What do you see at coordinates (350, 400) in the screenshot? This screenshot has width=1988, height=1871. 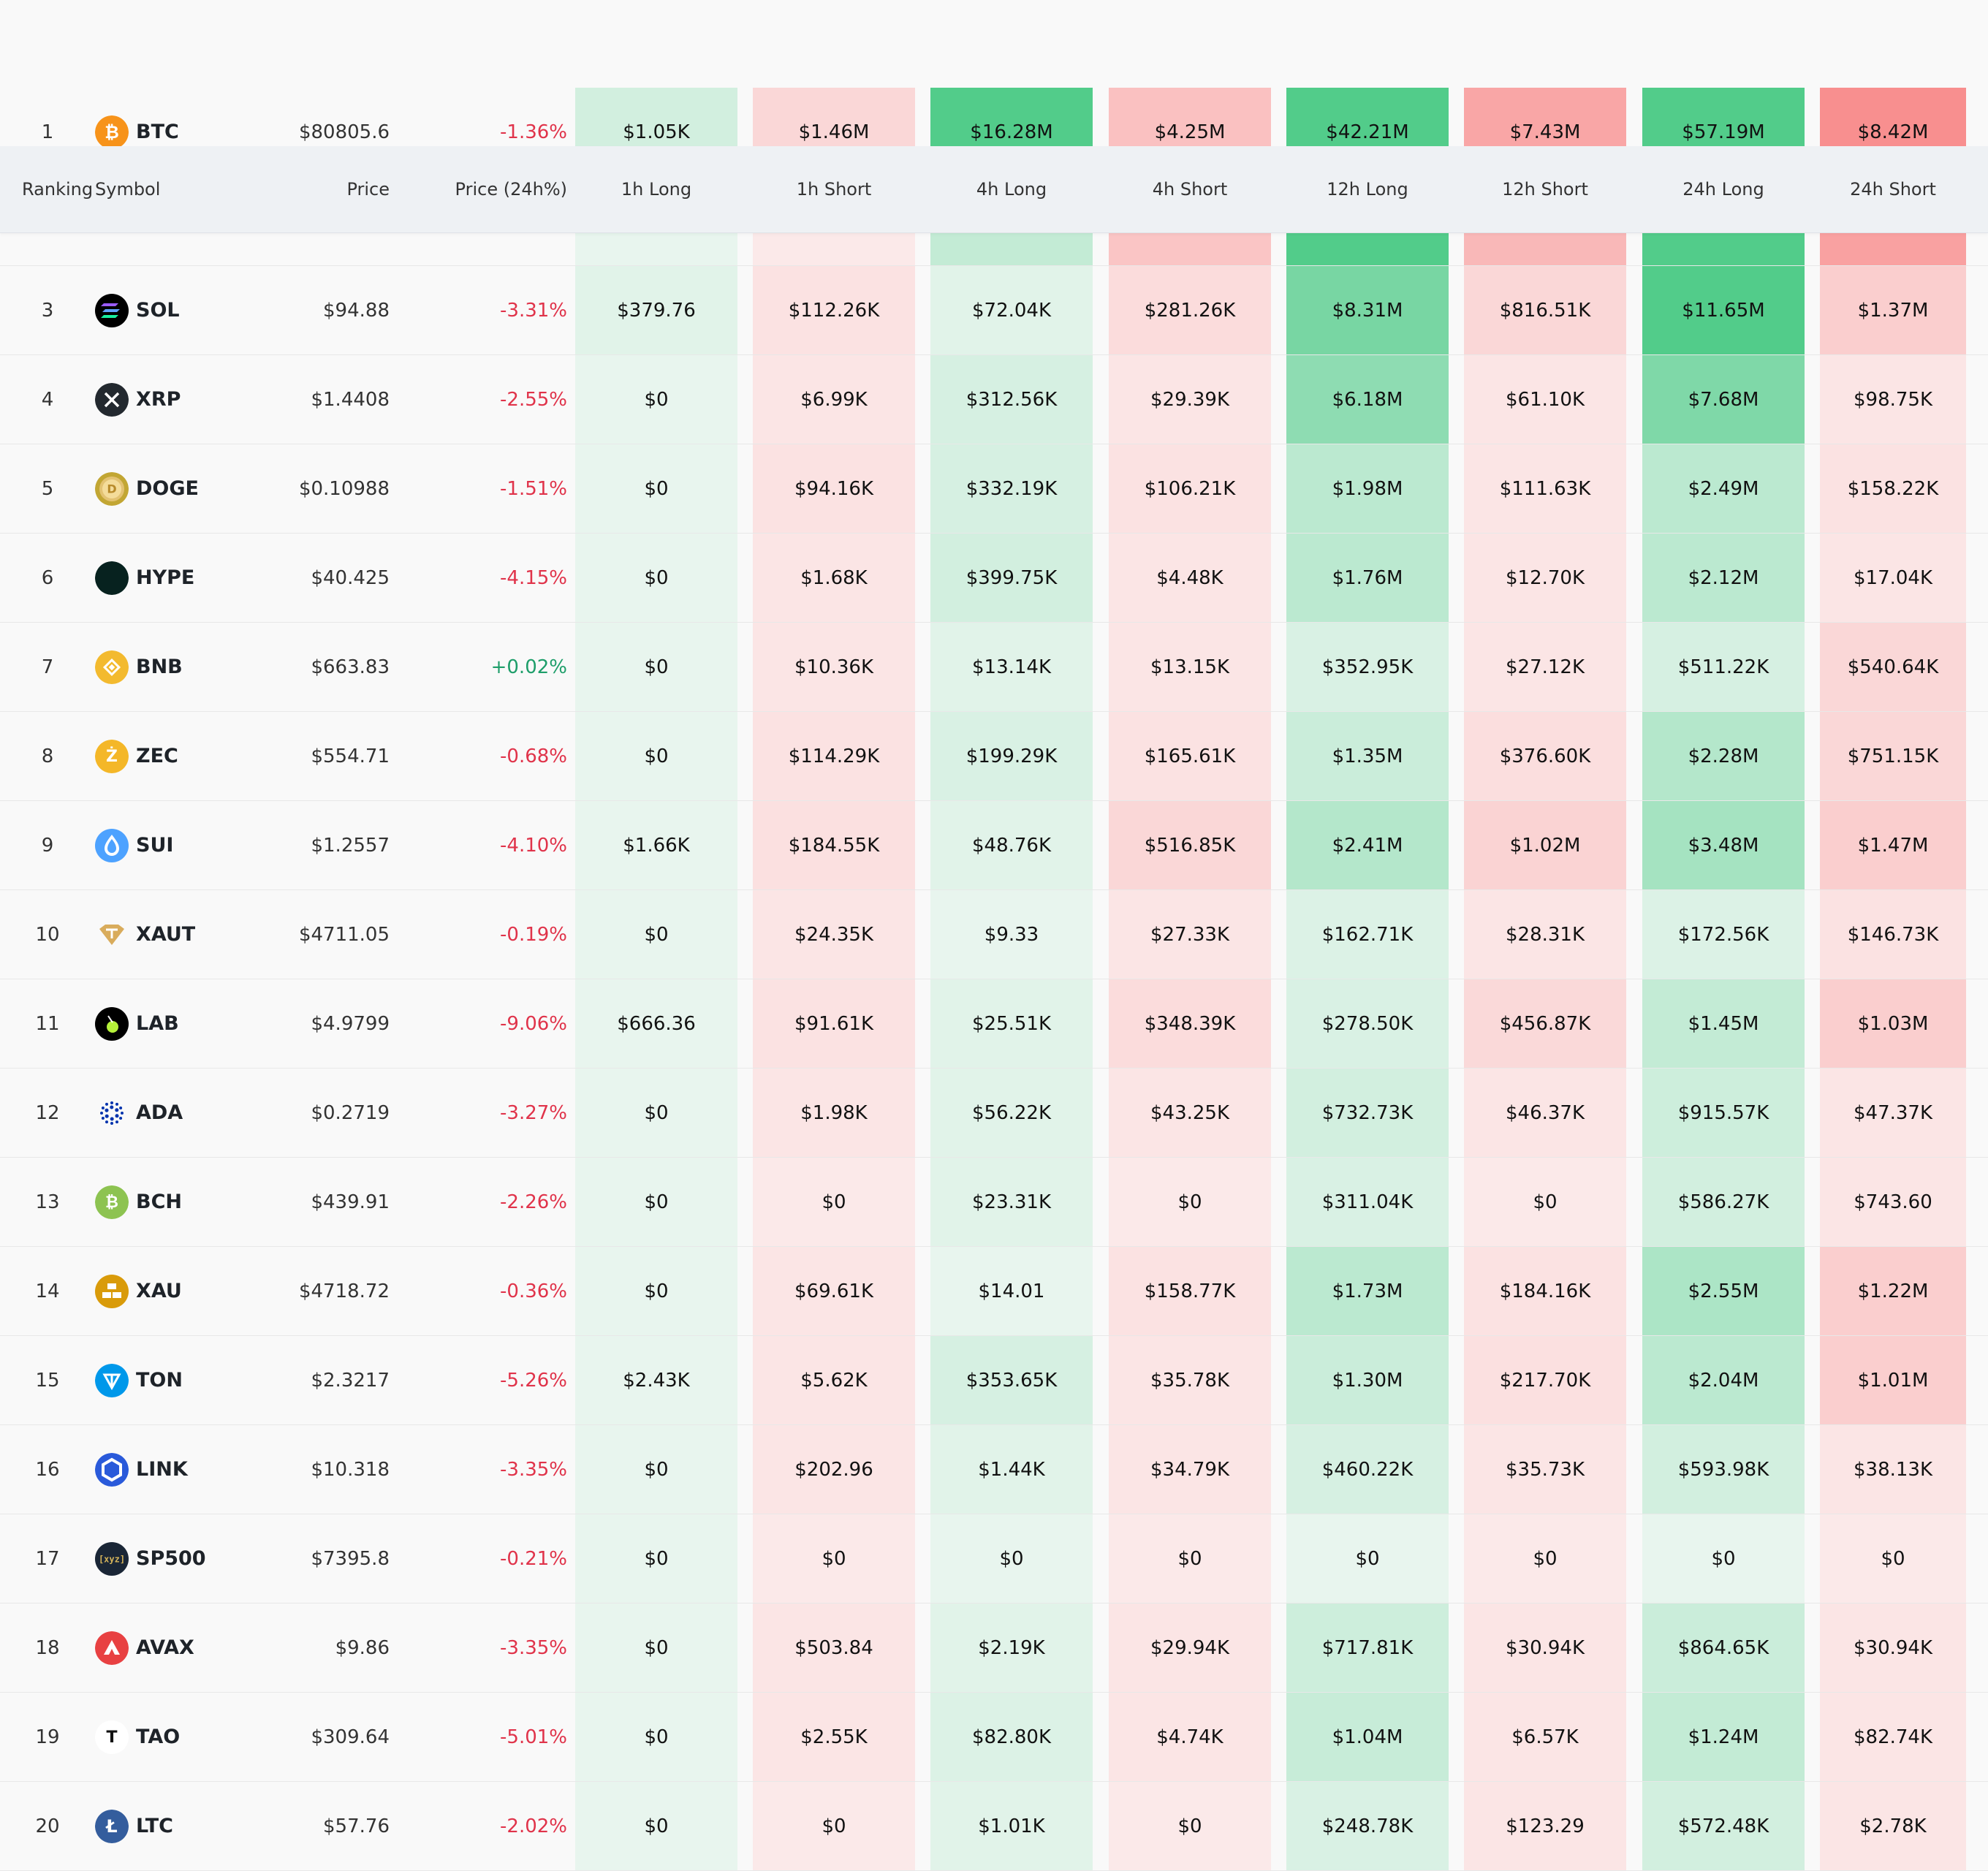 I see `price: $1.4408` at bounding box center [350, 400].